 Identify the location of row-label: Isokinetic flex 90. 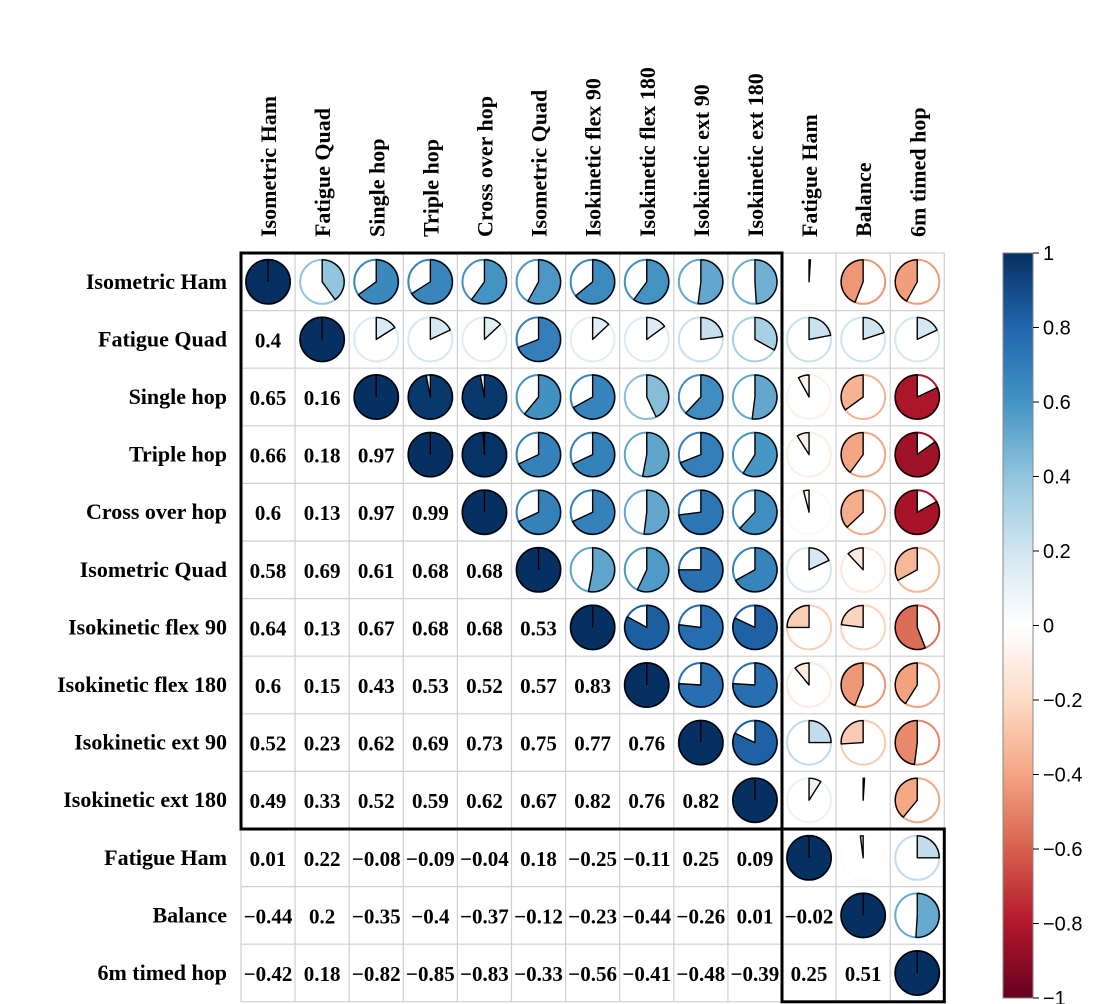
(147, 626).